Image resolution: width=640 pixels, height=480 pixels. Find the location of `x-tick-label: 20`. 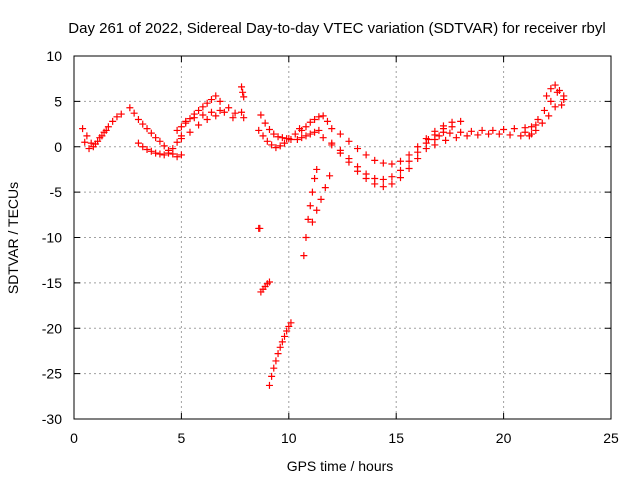

x-tick-label: 20 is located at coordinates (504, 438).